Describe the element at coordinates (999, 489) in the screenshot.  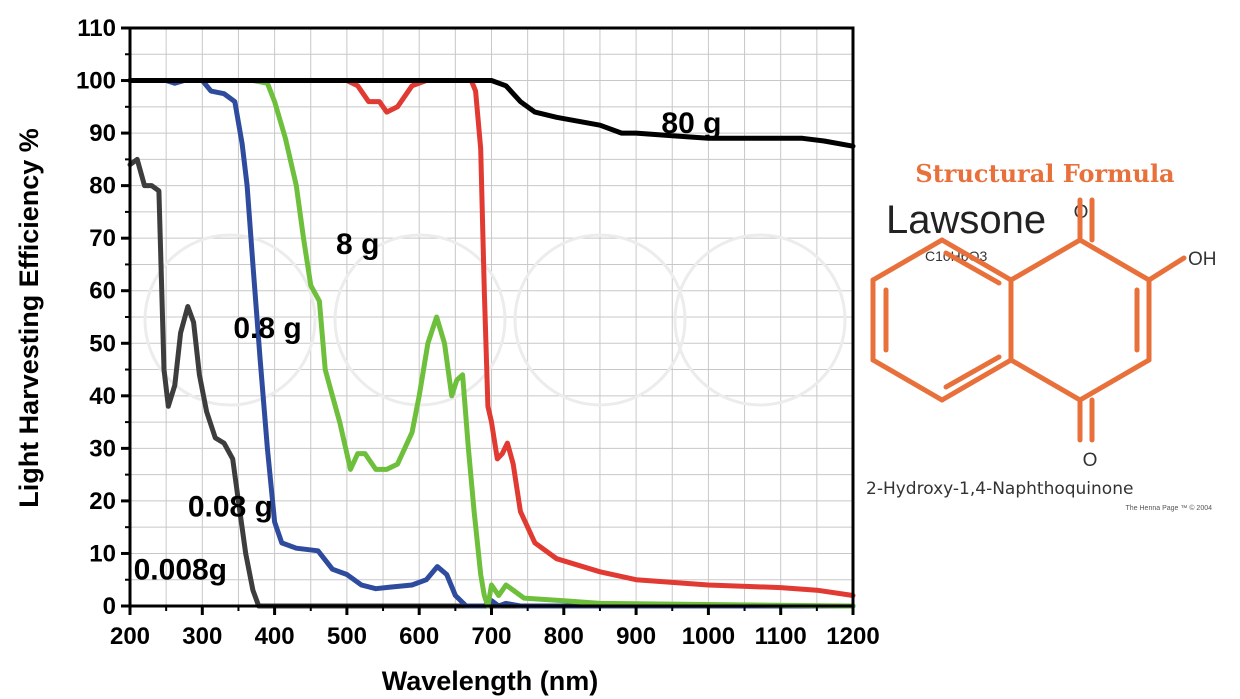
I see `iupac-name: 2-Hydroxy-1,4-Naphthoquinone` at that location.